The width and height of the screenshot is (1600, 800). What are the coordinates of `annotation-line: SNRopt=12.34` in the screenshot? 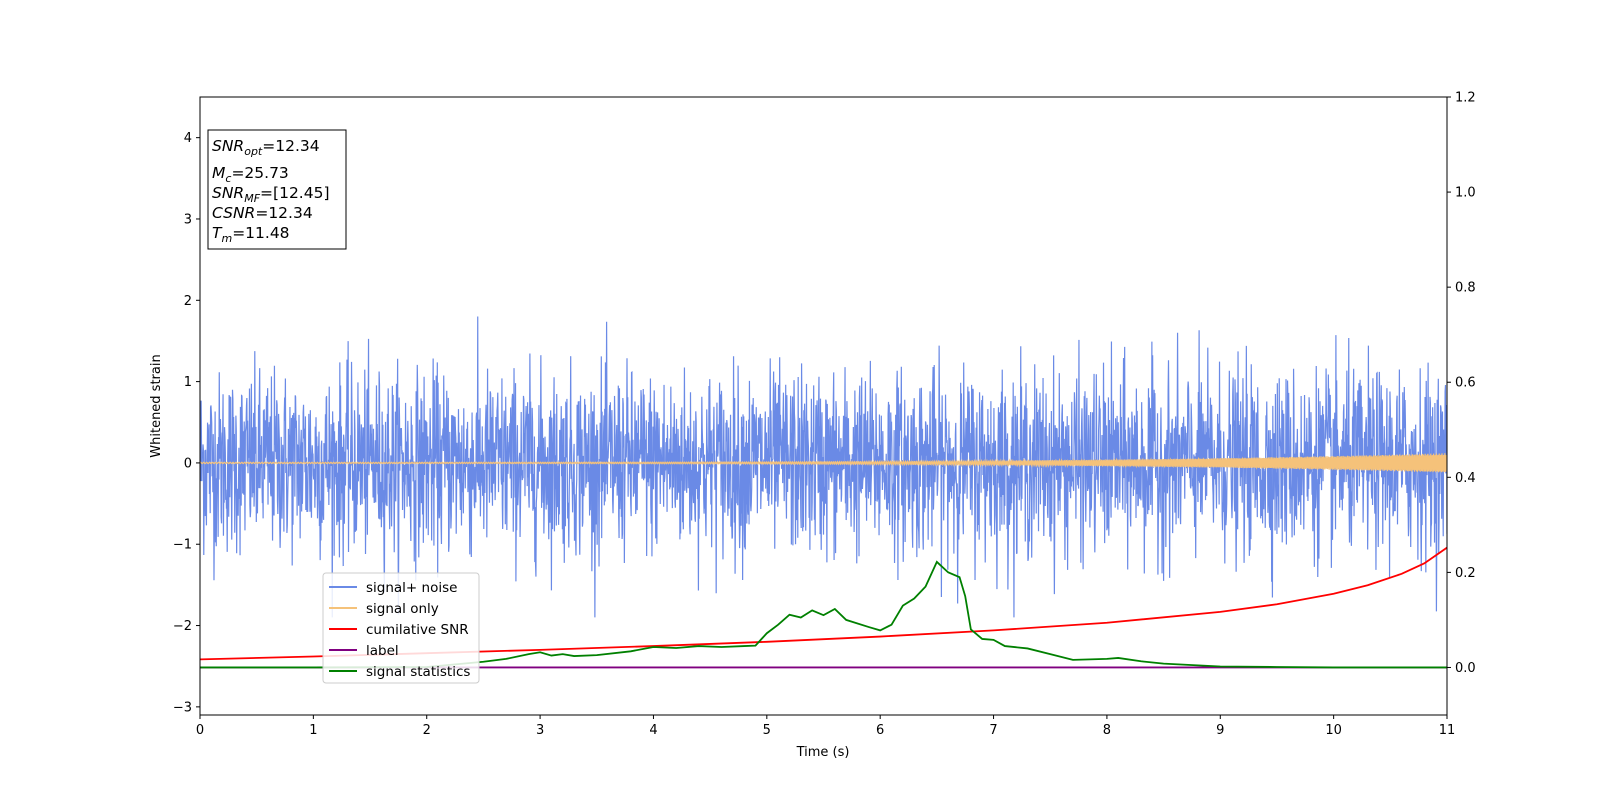 It's located at (266, 147).